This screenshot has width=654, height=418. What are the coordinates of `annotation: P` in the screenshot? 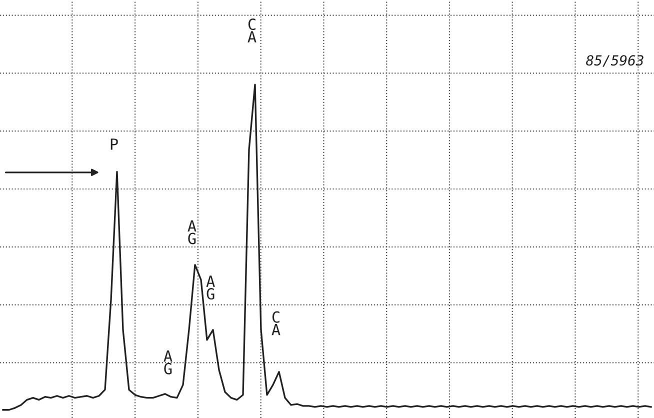 It's located at (114, 144).